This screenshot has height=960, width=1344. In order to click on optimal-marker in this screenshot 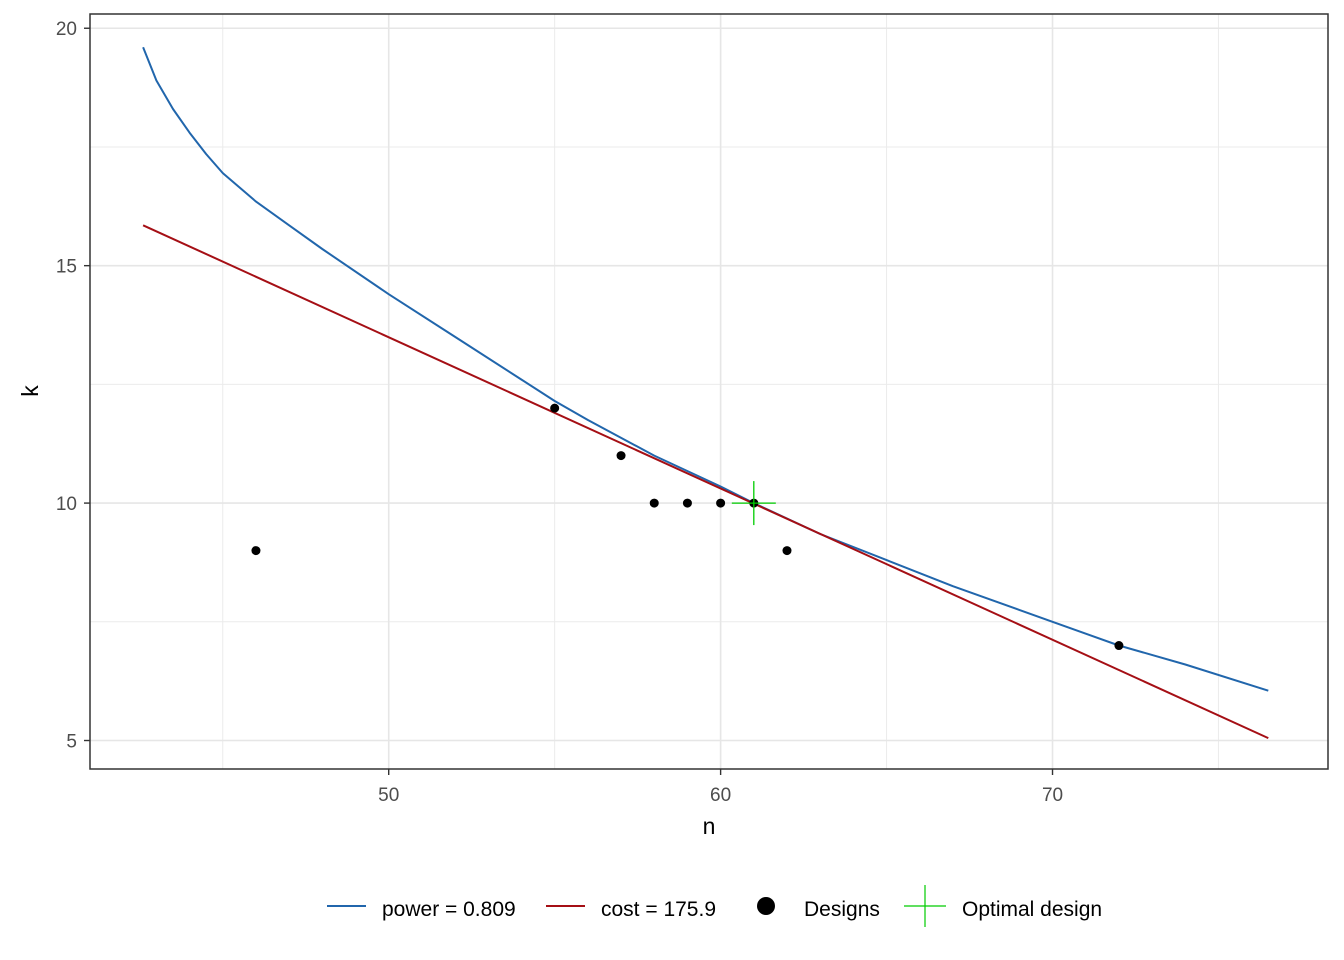, I will do `click(753, 503)`.